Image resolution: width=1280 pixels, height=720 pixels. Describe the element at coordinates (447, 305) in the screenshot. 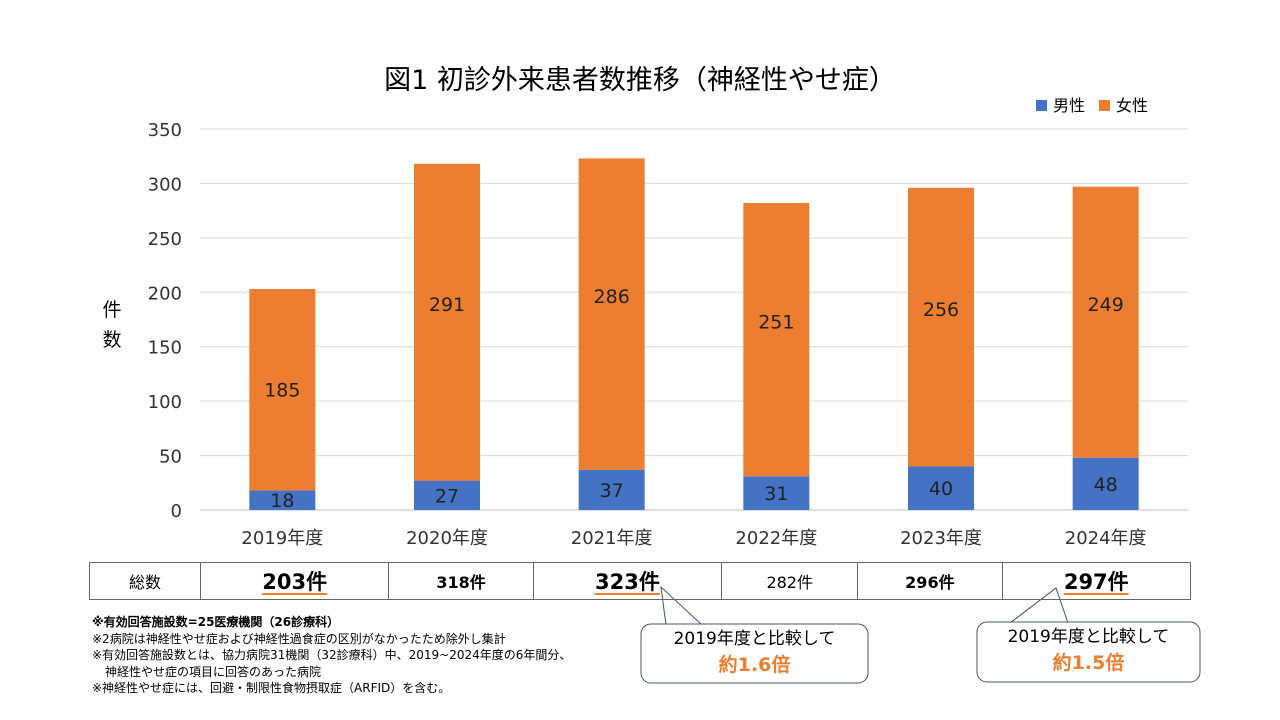

I see `data-label: 291` at that location.